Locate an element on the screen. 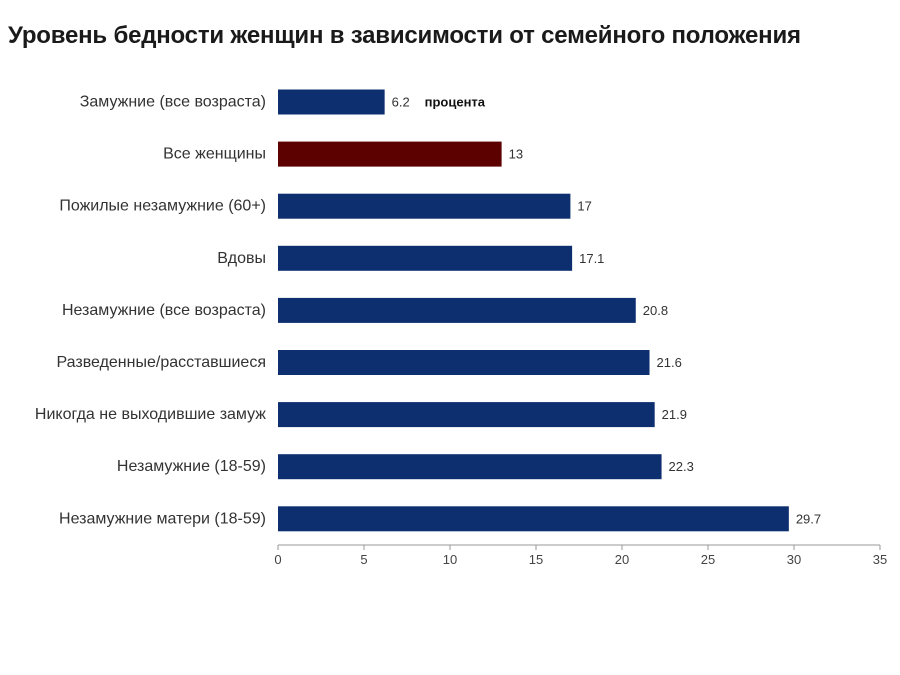  x-tick-label: 5 is located at coordinates (363, 559).